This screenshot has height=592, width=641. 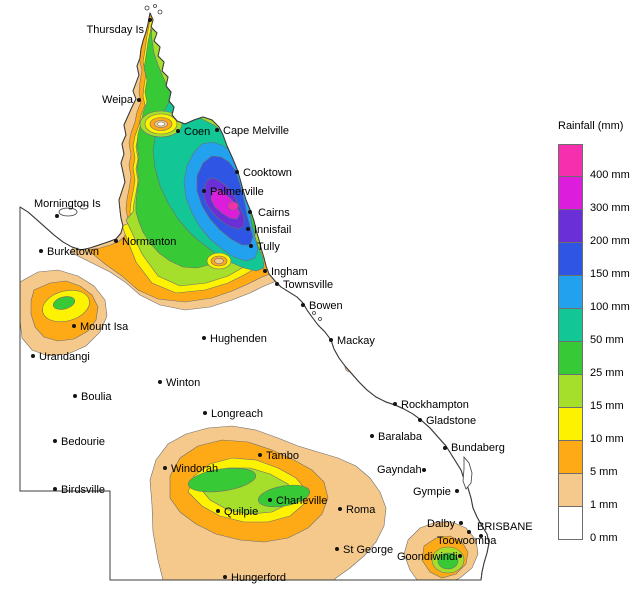 I want to click on legend-entry-1mm: 1 mm, so click(x=599, y=492).